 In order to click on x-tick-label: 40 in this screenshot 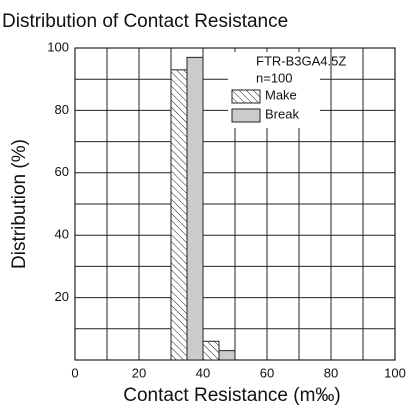, I will do `click(203, 372)`.